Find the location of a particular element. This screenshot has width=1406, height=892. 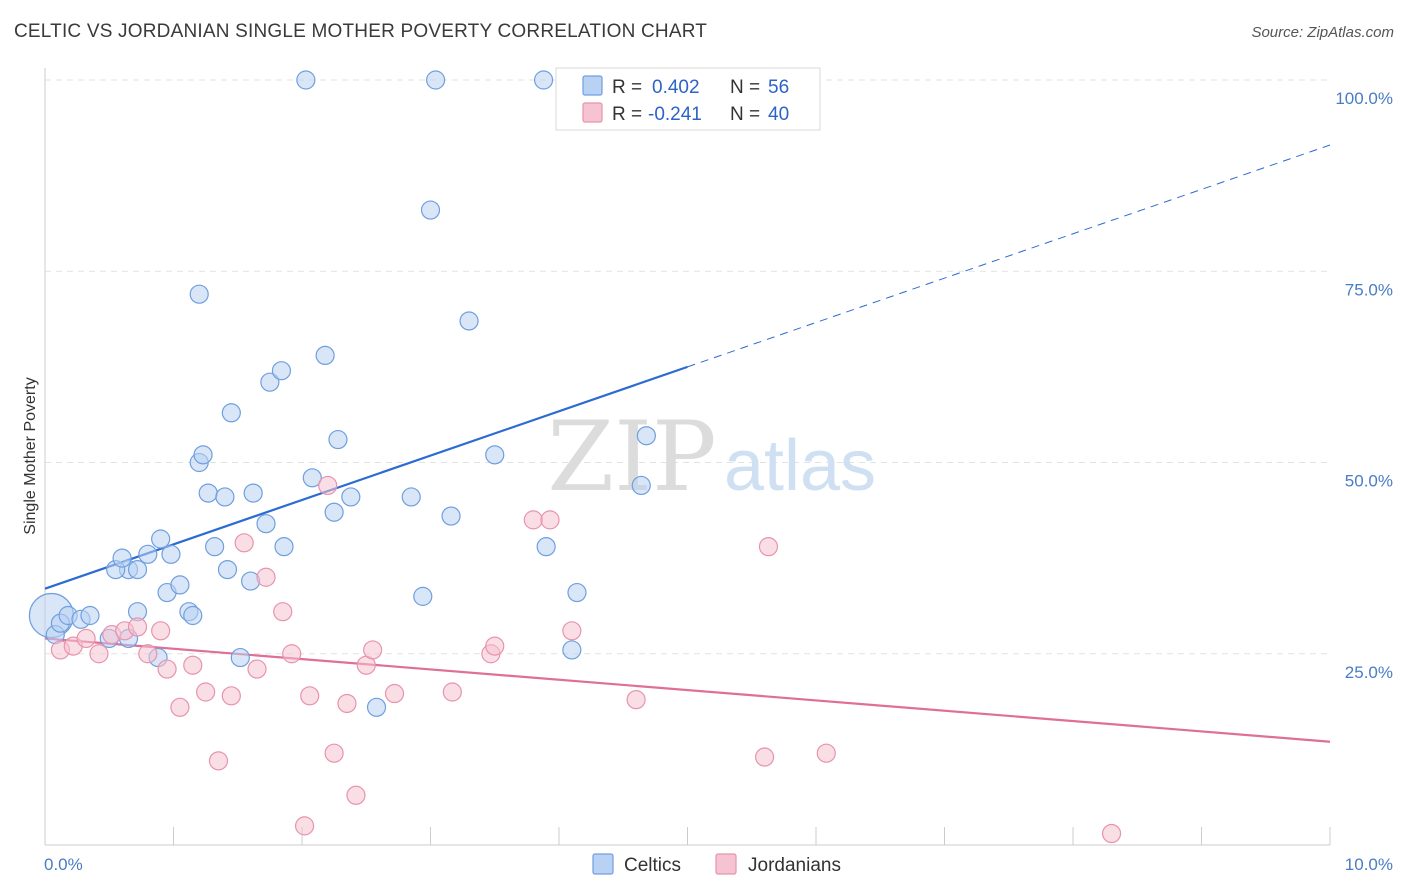

y-tick-label-0: 25.0% is located at coordinates (1369, 672).